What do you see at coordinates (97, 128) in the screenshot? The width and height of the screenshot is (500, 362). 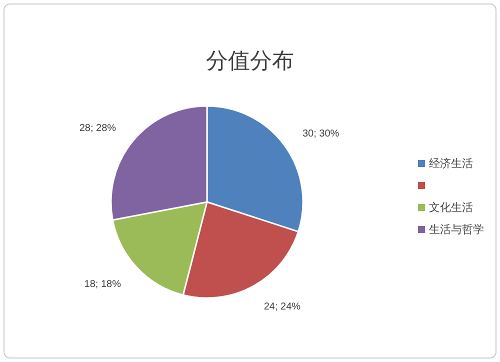 I see `data-label: 28; 28%` at bounding box center [97, 128].